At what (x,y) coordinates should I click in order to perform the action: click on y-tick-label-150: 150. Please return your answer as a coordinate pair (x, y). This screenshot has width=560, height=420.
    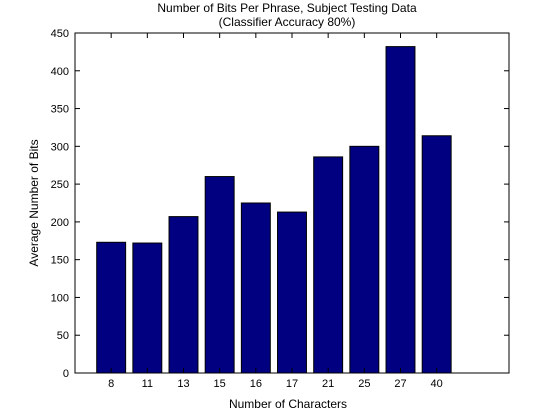
    Looking at the image, I should click on (60, 261).